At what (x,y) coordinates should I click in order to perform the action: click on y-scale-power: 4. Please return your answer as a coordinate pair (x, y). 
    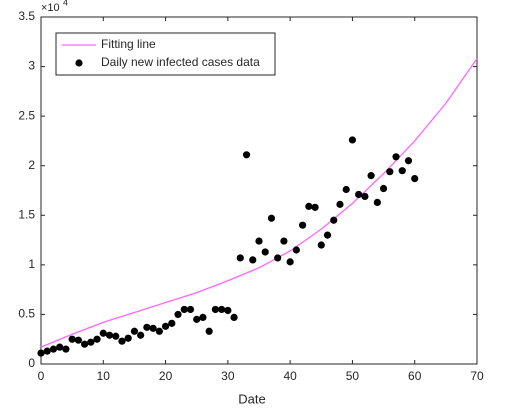
    Looking at the image, I should click on (65, 3).